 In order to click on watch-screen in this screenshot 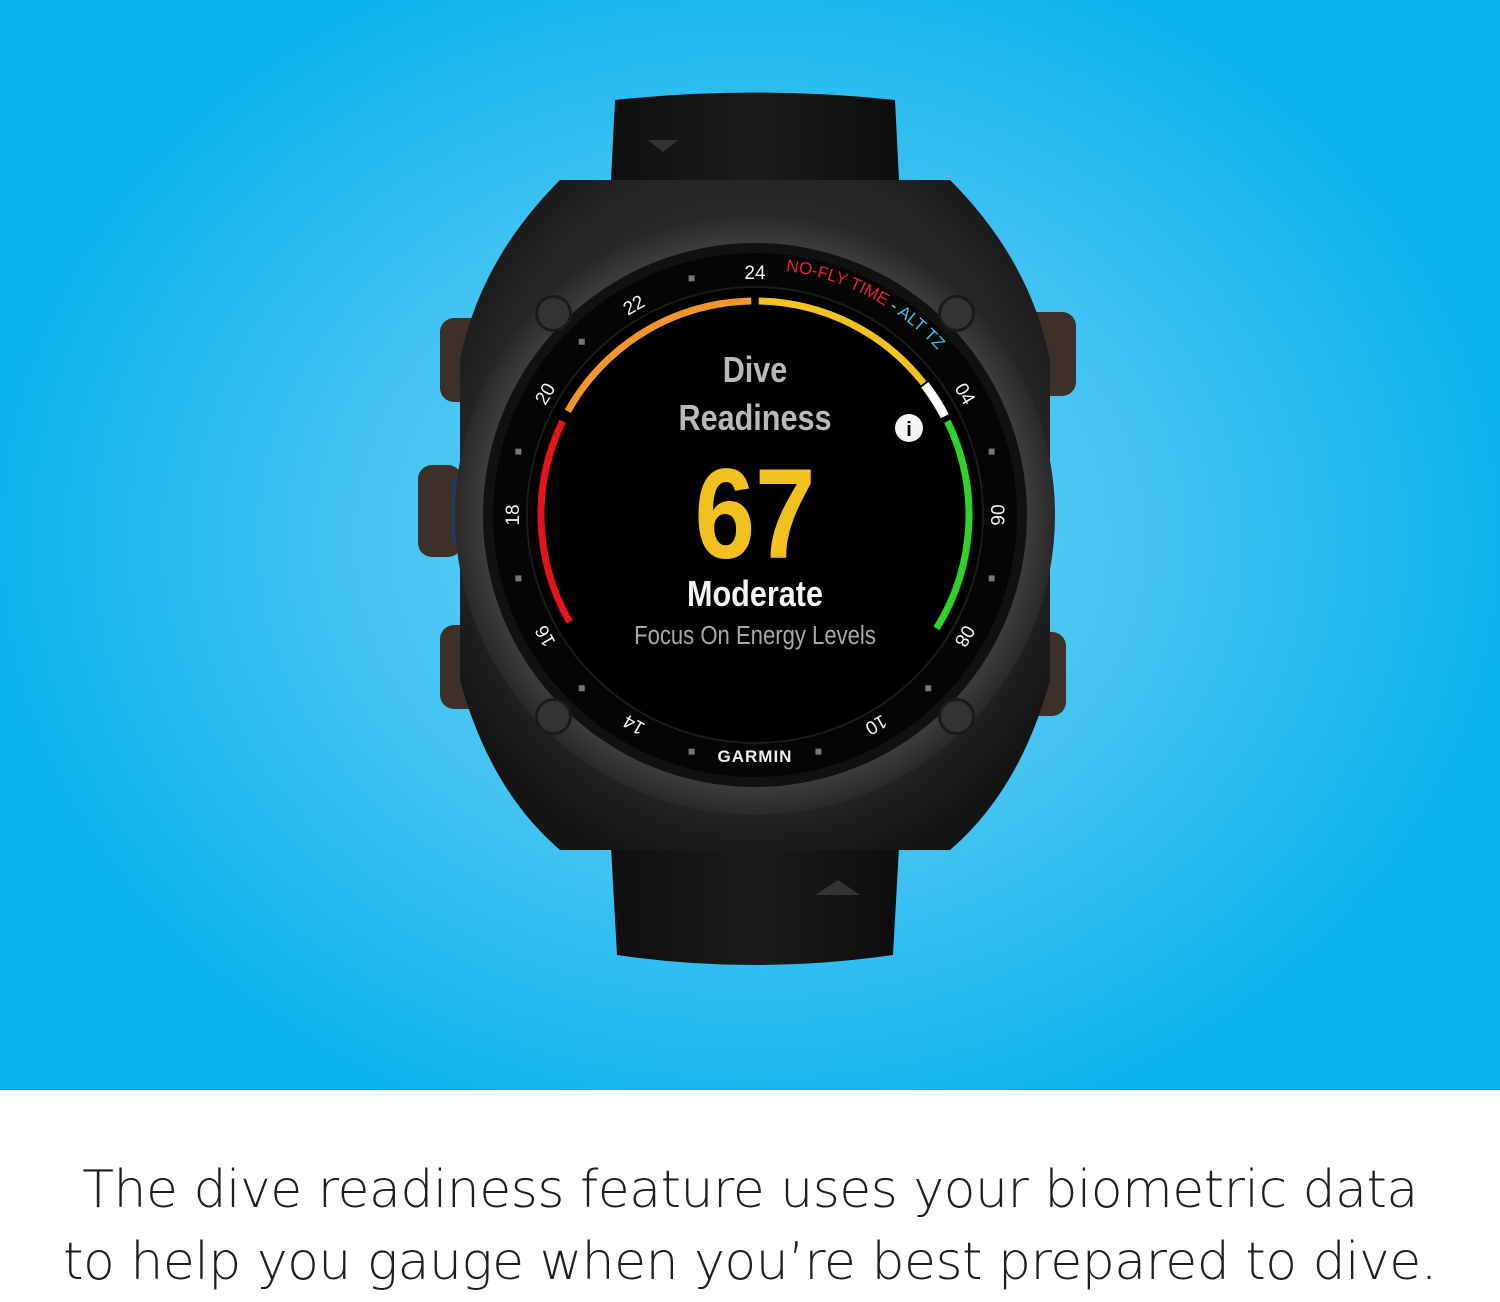, I will do `click(755, 515)`.